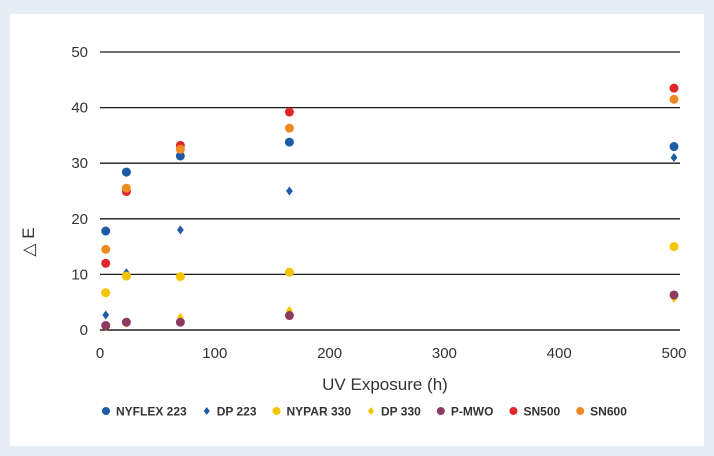 The width and height of the screenshot is (714, 456). I want to click on y-tick-label: 20, so click(79, 219).